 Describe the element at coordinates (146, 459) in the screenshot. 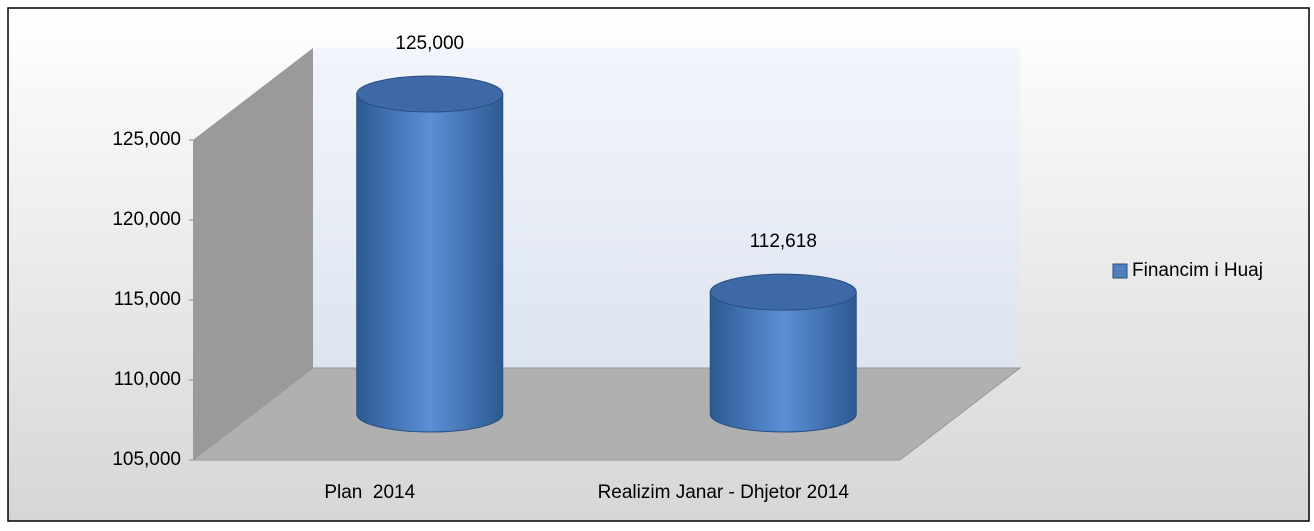

I see `y-tick-label: 105,000` at that location.